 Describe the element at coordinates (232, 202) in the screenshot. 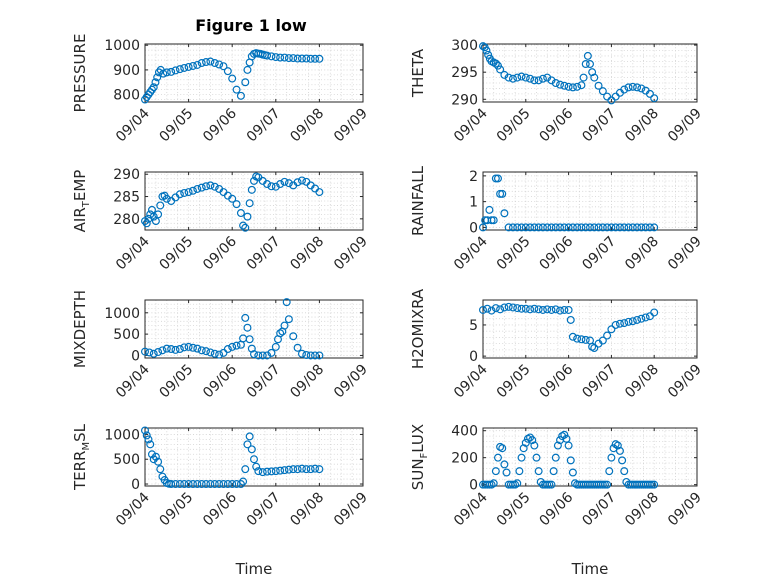

I see `series-air_temp` at that location.